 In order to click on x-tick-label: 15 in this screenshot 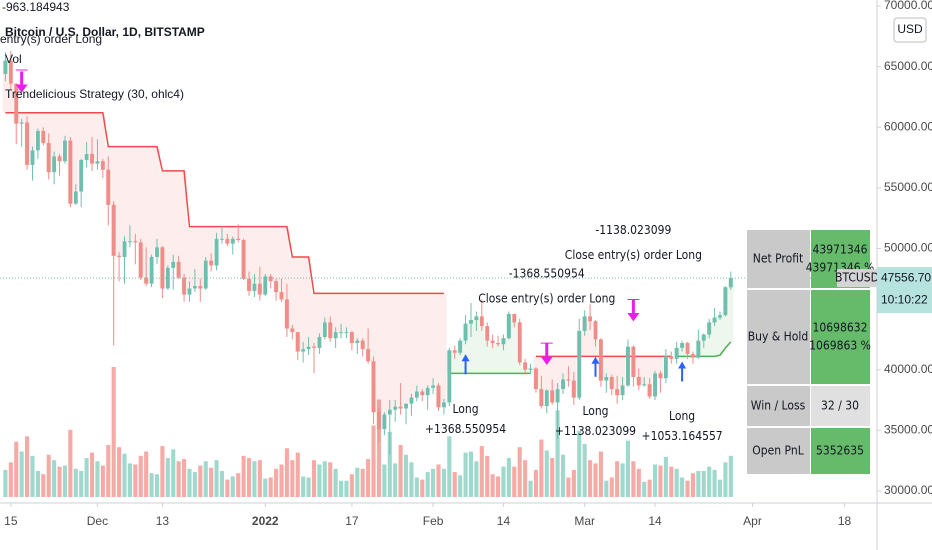, I will do `click(11, 521)`.